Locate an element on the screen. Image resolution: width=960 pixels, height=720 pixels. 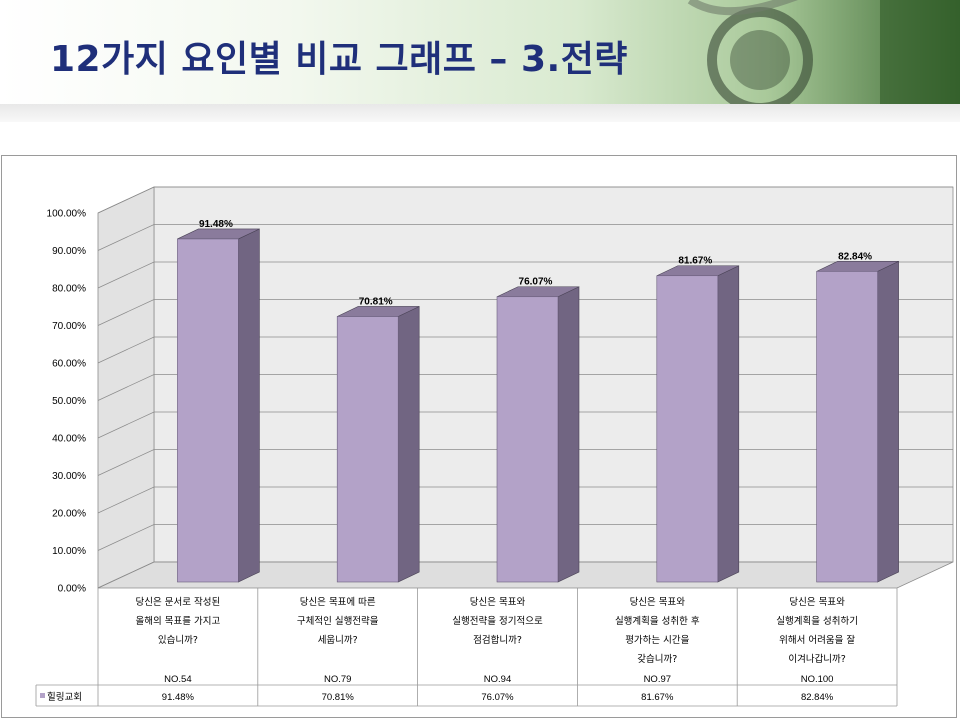
category-label: 위해서 어려움을 잘 is located at coordinates (817, 640).